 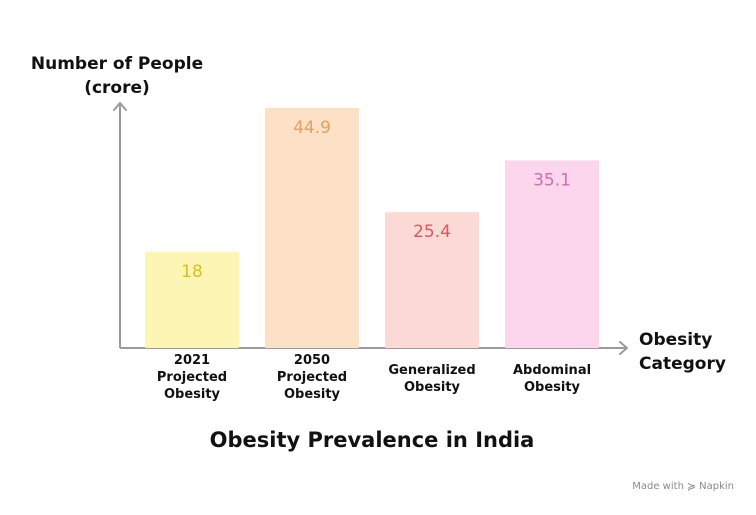 What do you see at coordinates (192, 377) in the screenshot?
I see `x-tick-label: 2021 Projected Obesity` at bounding box center [192, 377].